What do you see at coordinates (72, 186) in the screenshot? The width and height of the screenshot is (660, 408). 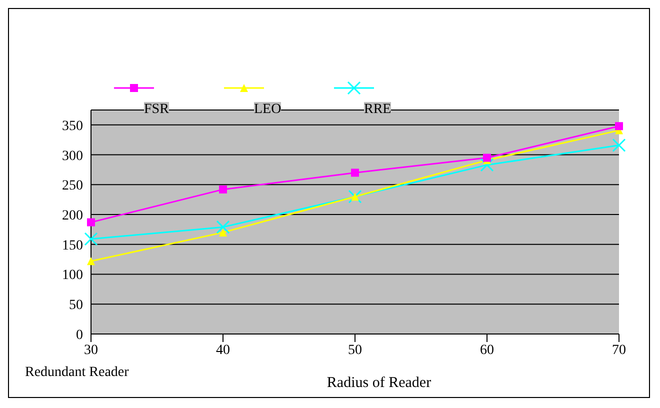 I see `y-tick-label: 250` at bounding box center [72, 186].